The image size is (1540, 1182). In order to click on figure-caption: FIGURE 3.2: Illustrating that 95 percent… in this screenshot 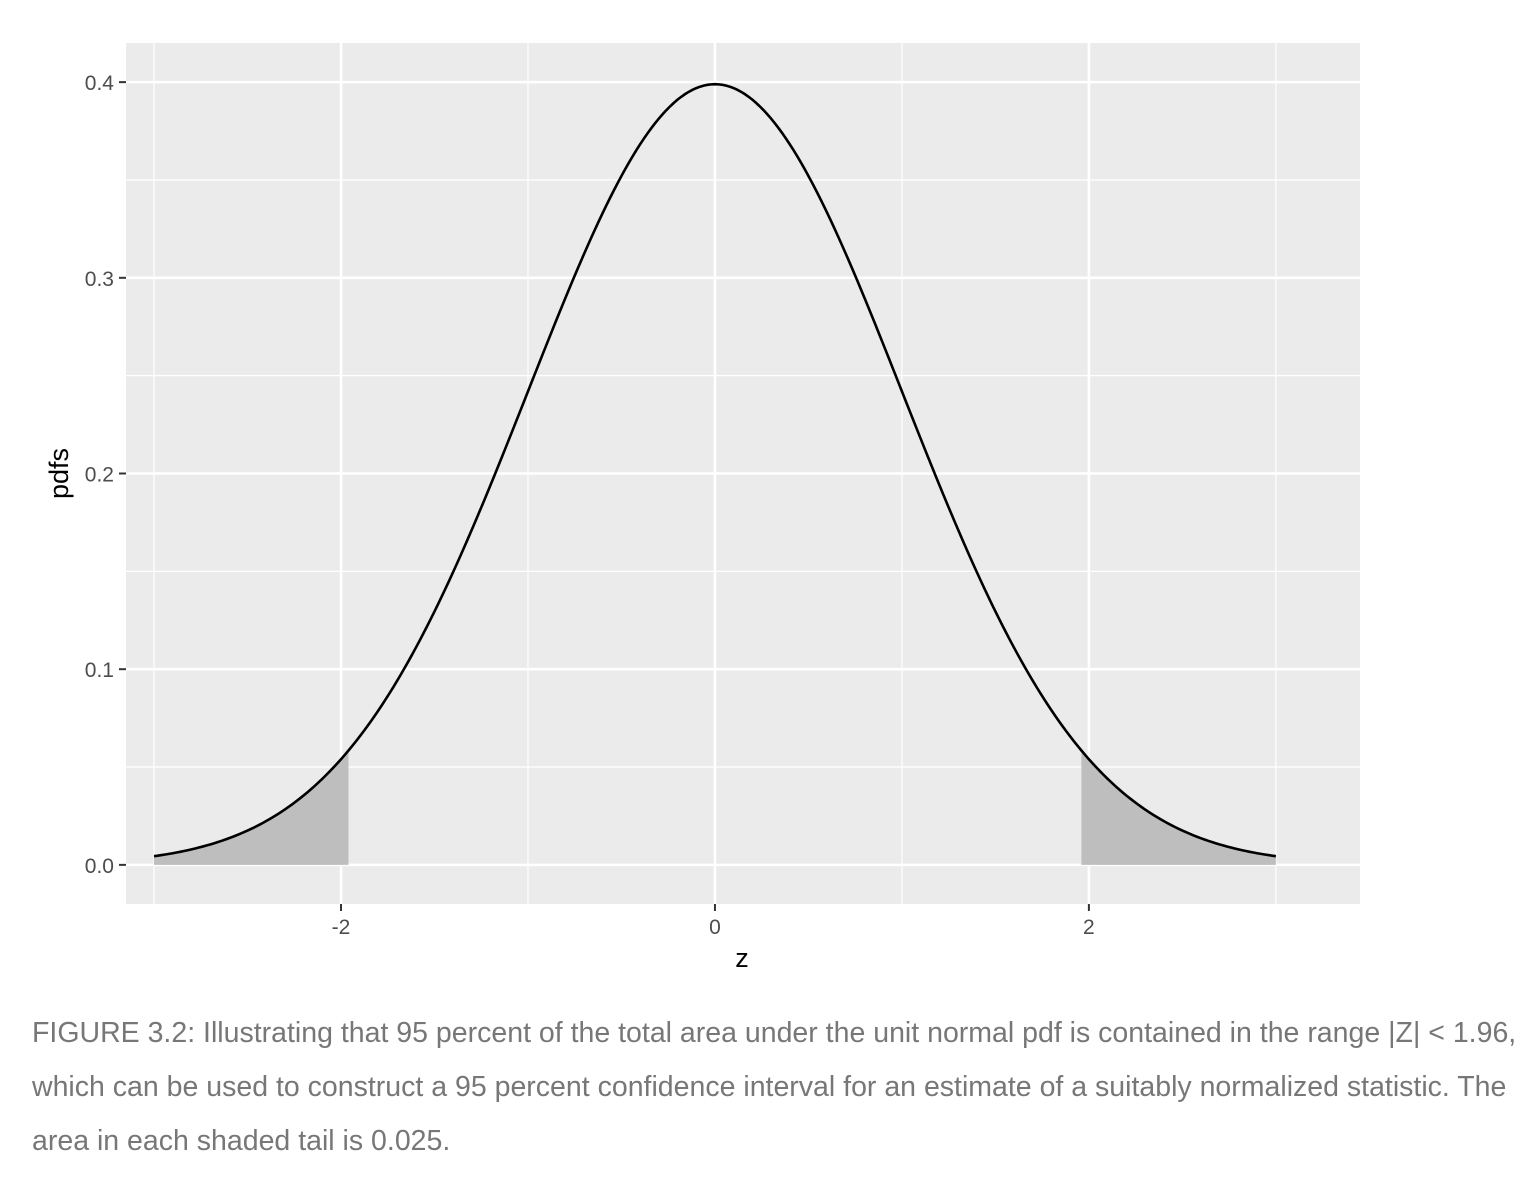, I will do `click(774, 1087)`.